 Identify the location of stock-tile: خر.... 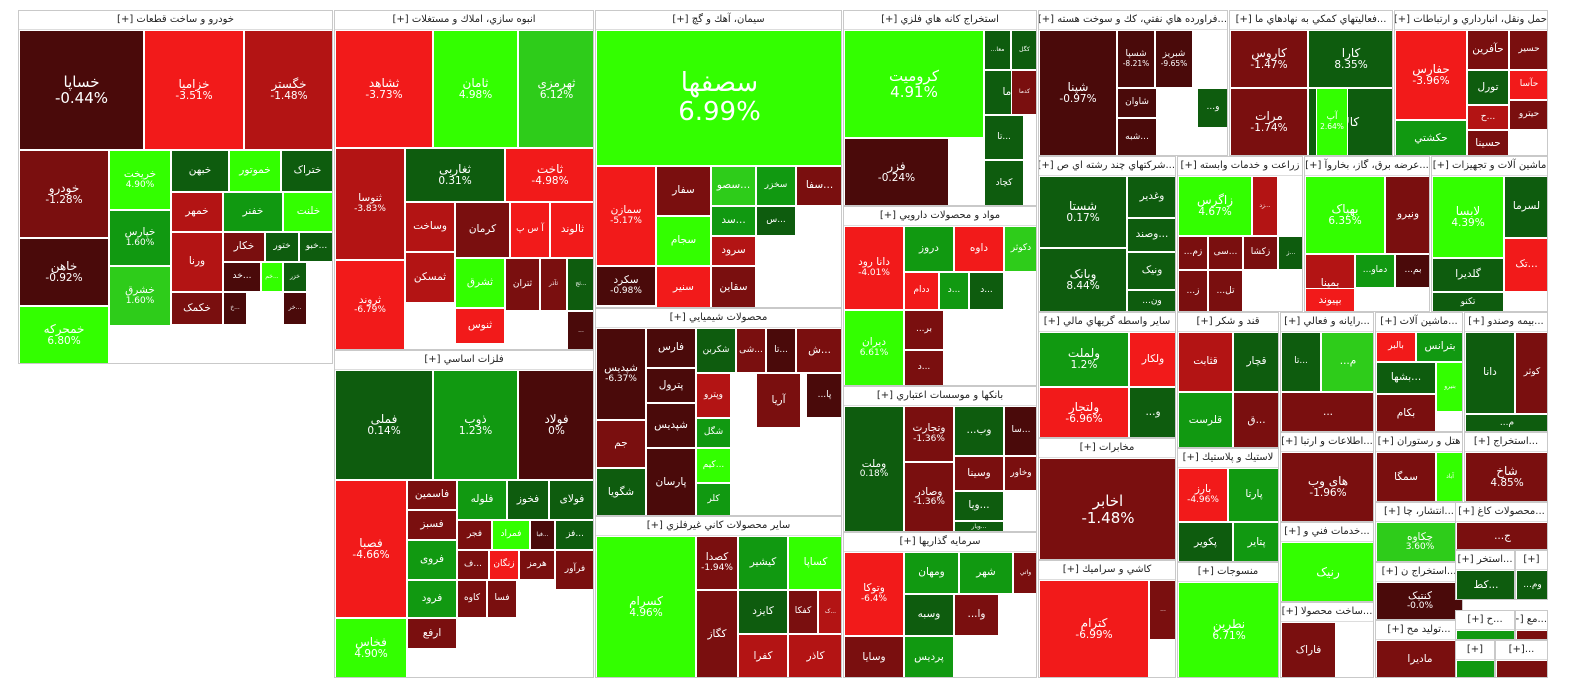
(295, 308).